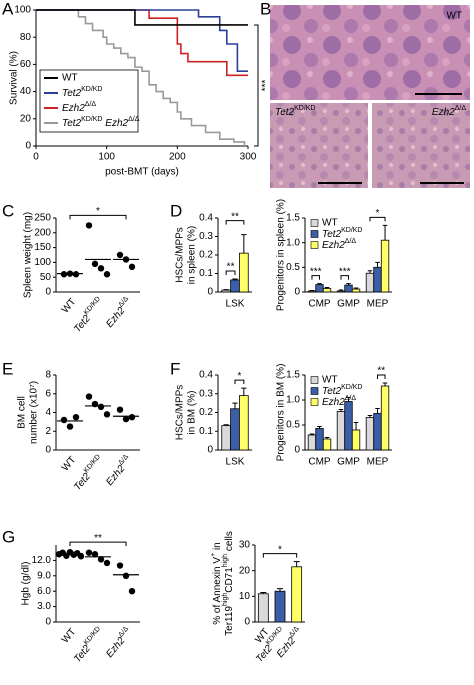 The image size is (474, 685). What do you see at coordinates (245, 545) in the screenshot?
I see `y-tick-label: 30` at bounding box center [245, 545].